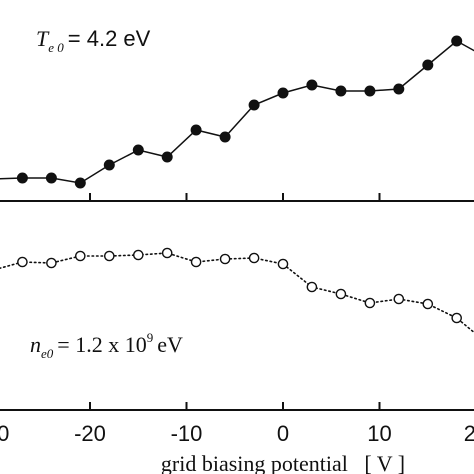  I want to click on x-tick-label: -30, so click(4, 433).